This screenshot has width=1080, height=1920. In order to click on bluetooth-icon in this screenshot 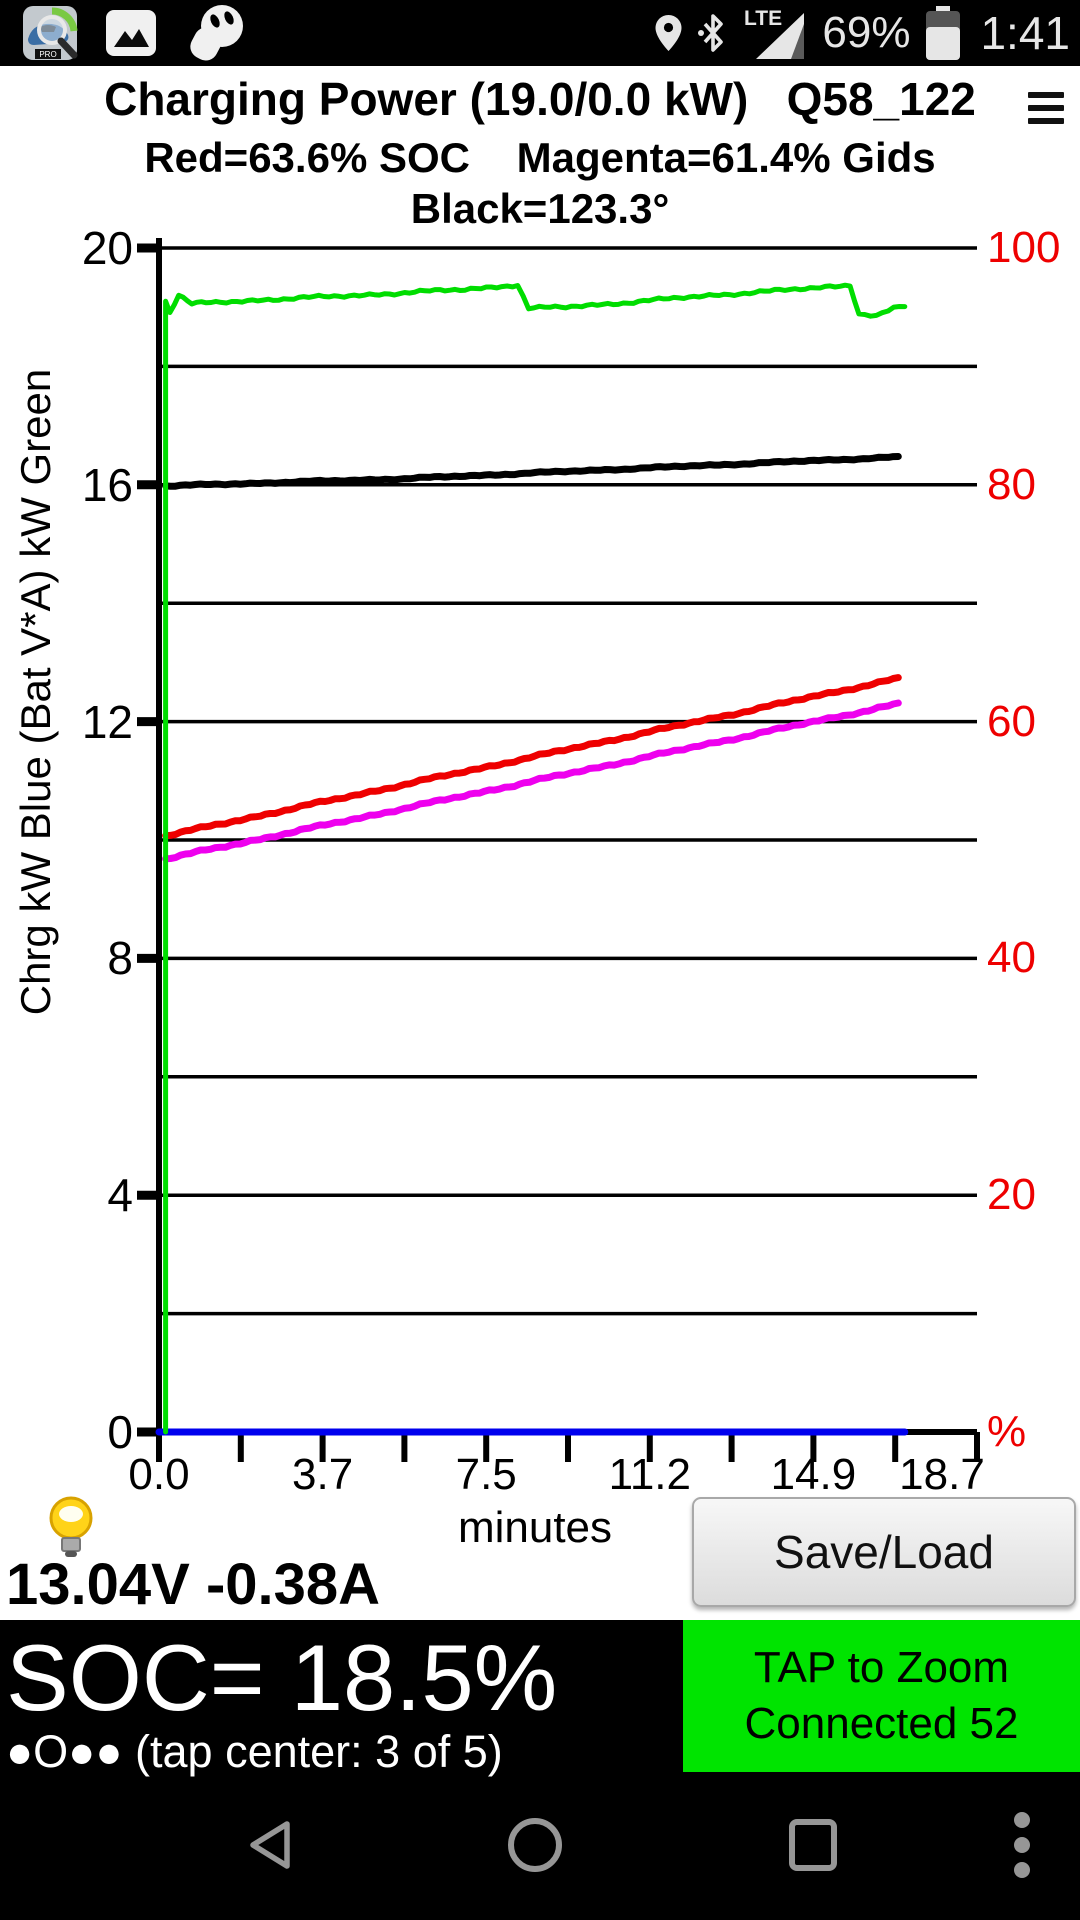, I will do `click(711, 33)`.